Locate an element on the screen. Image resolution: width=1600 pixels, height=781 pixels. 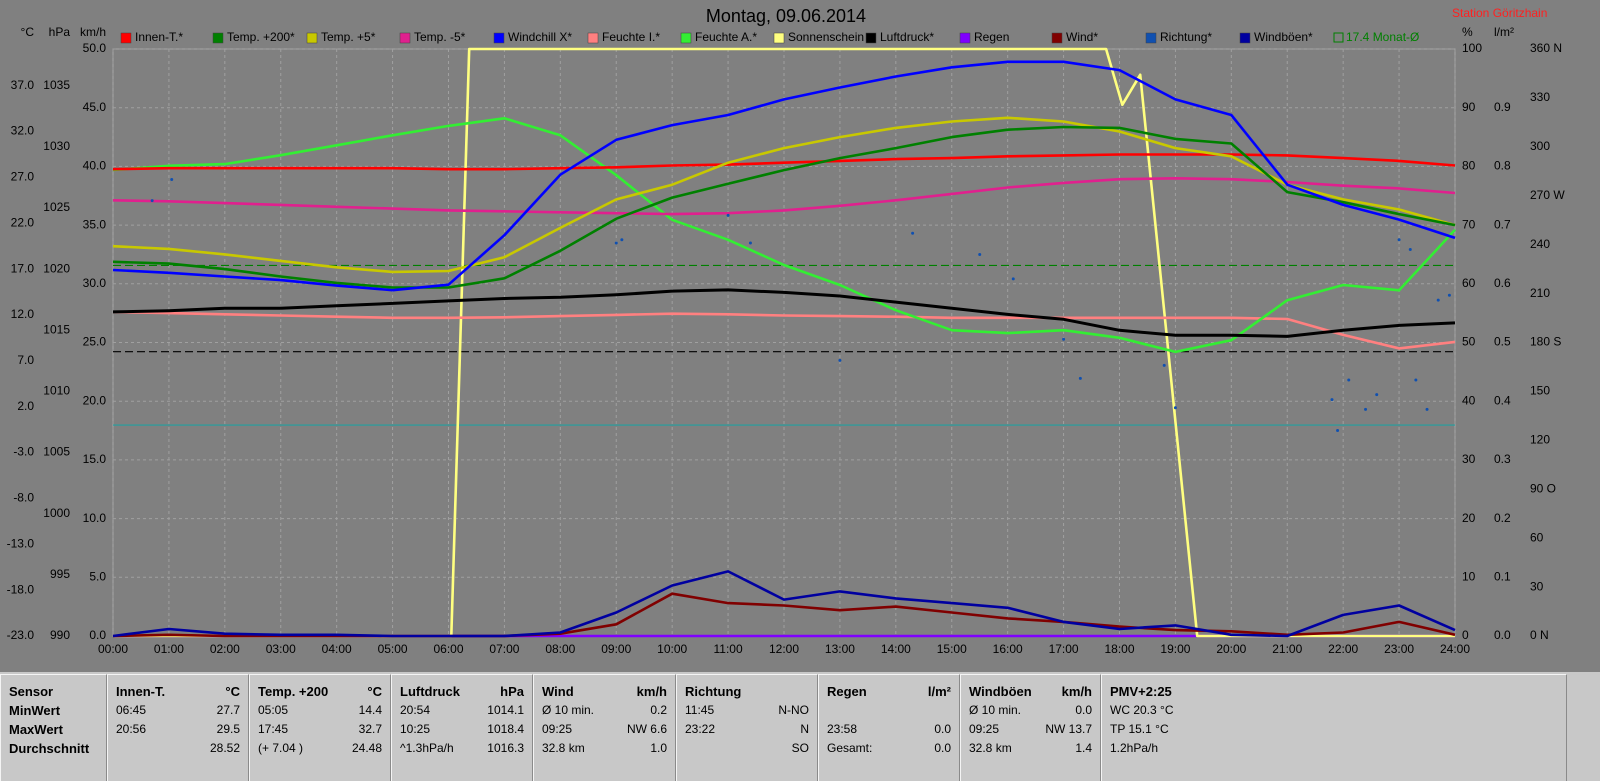
legend-label: Temp. -5* is located at coordinates (440, 37).